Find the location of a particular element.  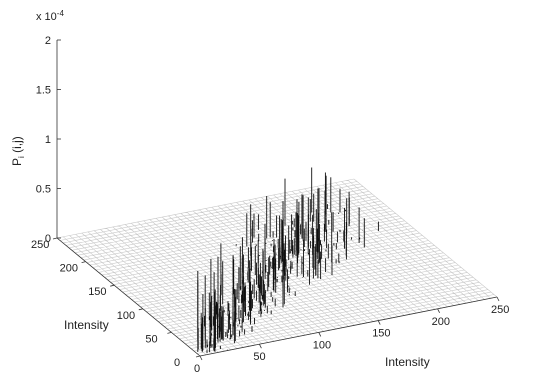

y-axis-line is located at coordinates (128, 297).